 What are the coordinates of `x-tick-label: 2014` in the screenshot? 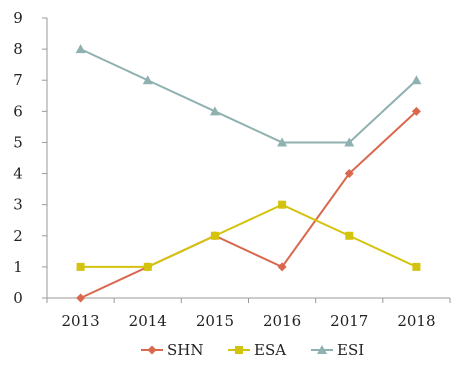 It's located at (148, 321).